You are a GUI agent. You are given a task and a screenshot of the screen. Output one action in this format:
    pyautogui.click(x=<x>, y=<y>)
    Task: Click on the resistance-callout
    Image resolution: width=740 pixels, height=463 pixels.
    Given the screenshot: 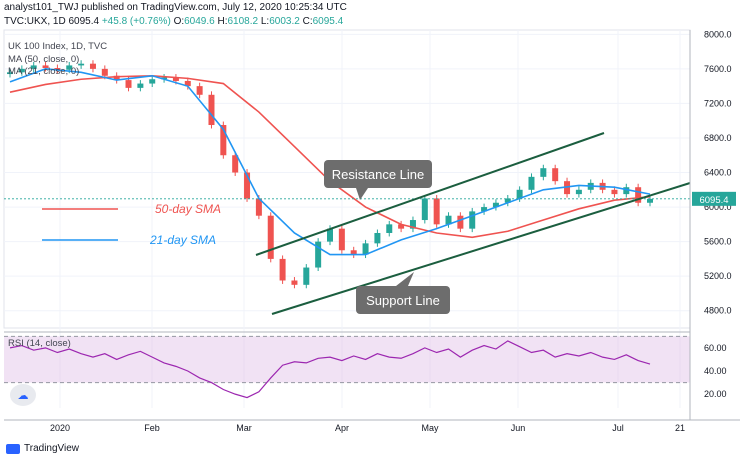 What is the action you would take?
    pyautogui.click(x=378, y=174)
    